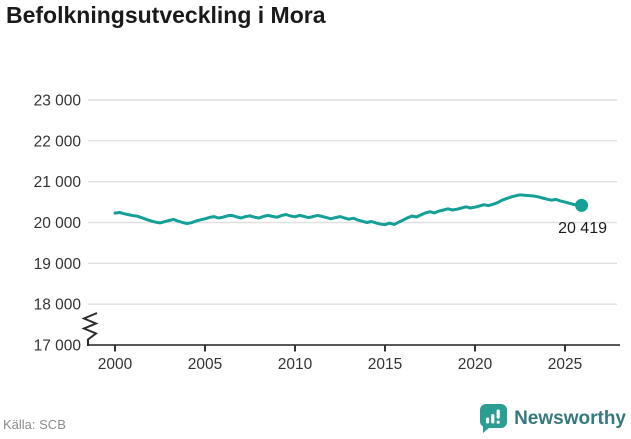  I want to click on x-tick-label: 2005, so click(205, 364).